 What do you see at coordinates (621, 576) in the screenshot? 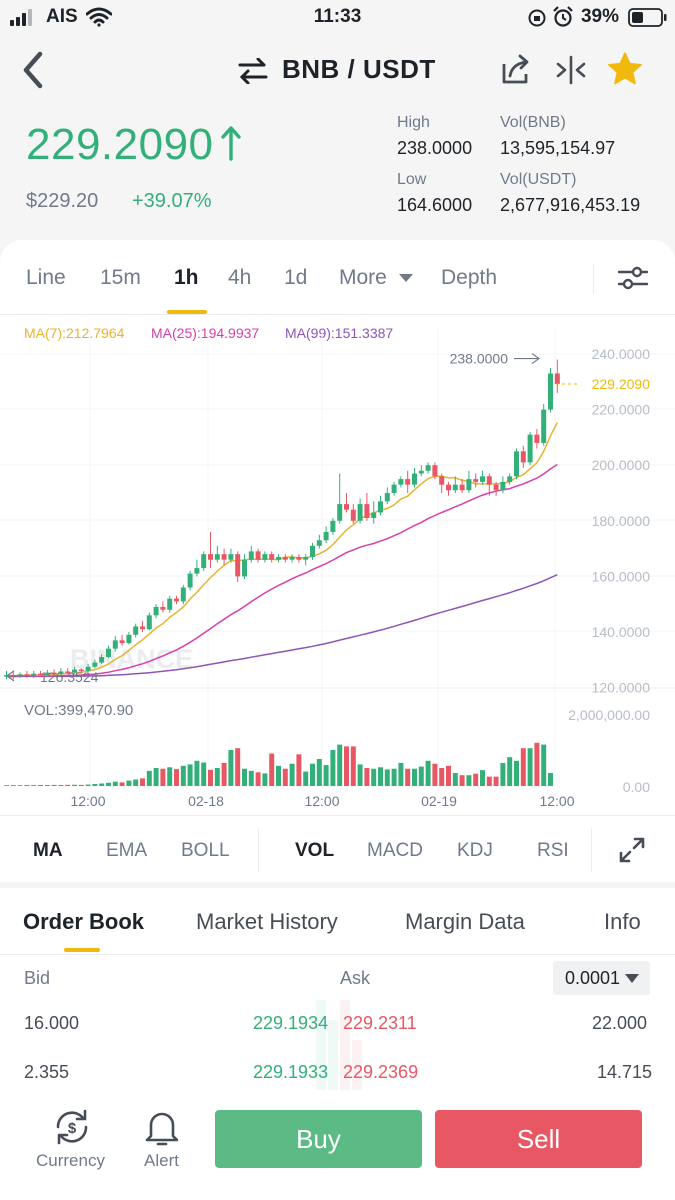
I see `price-axis-label: 160.0000` at bounding box center [621, 576].